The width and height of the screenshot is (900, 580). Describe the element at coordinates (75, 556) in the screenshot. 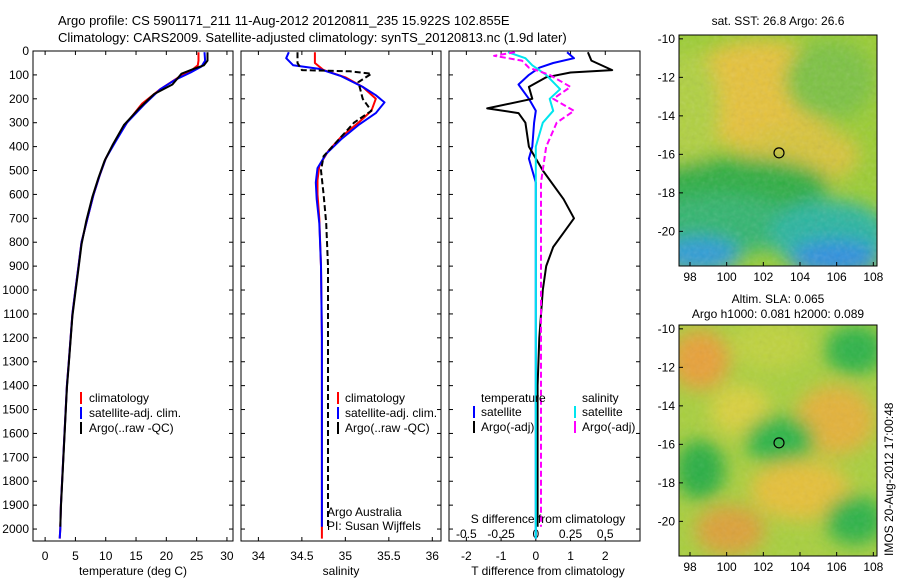

I see `temperature-x-tick-label: 5` at that location.